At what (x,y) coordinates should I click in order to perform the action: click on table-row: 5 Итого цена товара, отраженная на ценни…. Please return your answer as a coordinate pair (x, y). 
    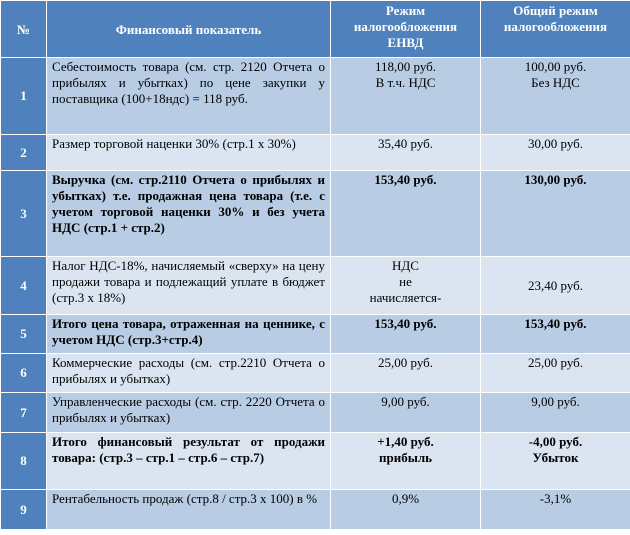
    Looking at the image, I should click on (315, 334).